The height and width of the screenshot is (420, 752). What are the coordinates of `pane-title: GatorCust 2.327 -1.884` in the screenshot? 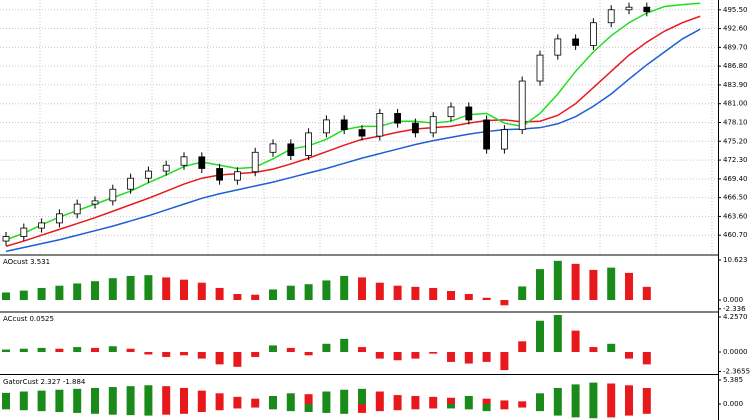 It's located at (44, 382).